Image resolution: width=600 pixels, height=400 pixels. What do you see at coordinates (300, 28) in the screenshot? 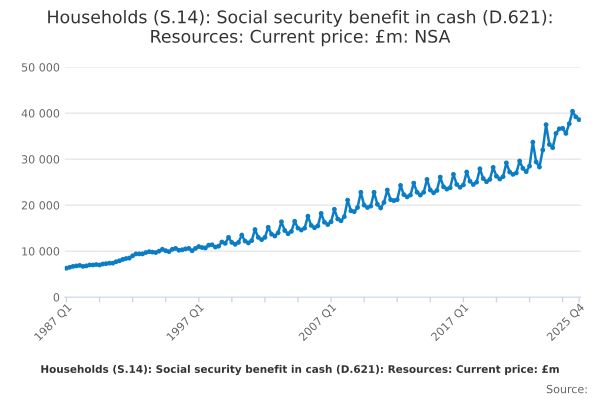
I see `chart-title: Households (S.14): Social security benefit in cash (D.621): Resources: Current price: £m: NSA` at bounding box center [300, 28].